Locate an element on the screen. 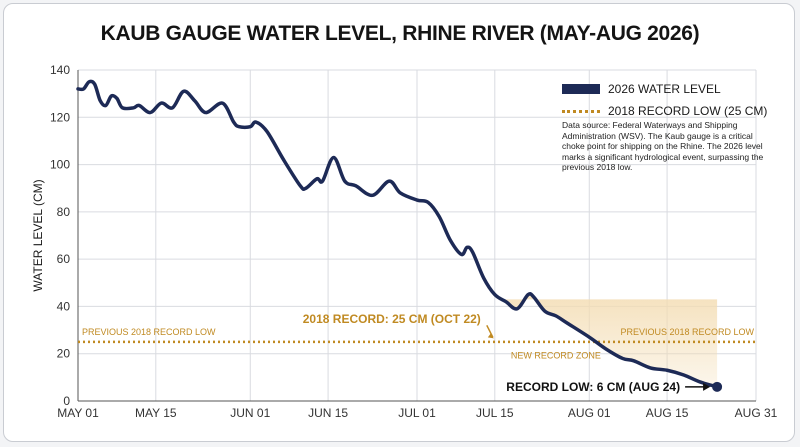 This screenshot has height=447, width=800. y-tick-label: 80 is located at coordinates (64, 212).